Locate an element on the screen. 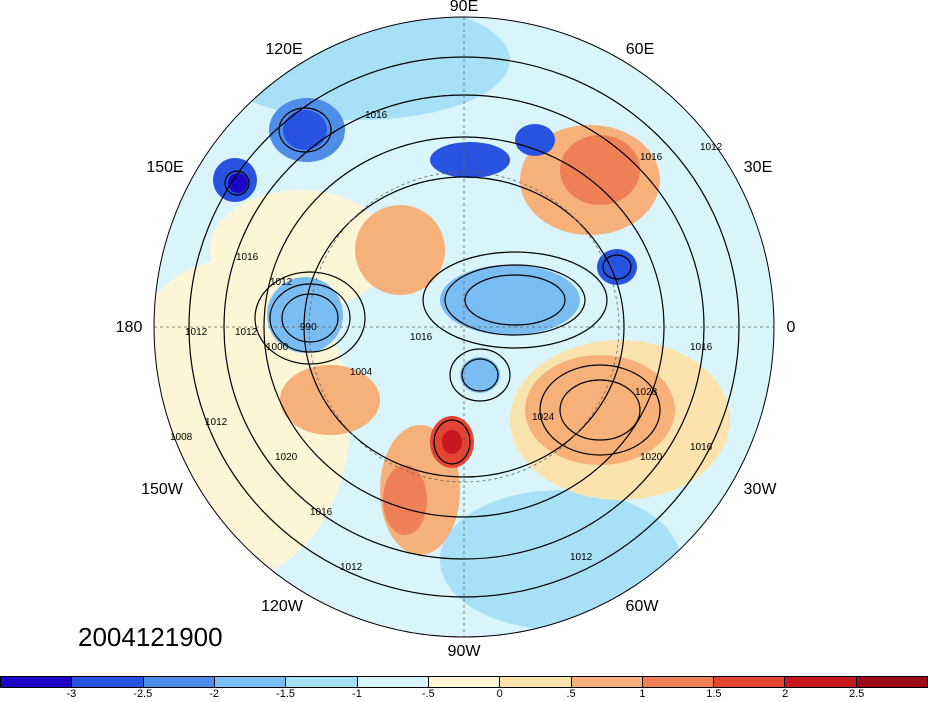 The height and width of the screenshot is (702, 928). isobar-label: 1000 is located at coordinates (277, 347).